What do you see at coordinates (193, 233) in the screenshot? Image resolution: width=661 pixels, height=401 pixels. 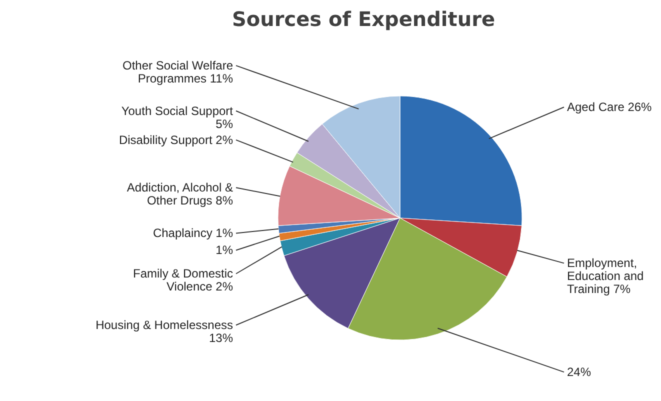 I see `slice-label: Chaplaincy 1%` at bounding box center [193, 233].